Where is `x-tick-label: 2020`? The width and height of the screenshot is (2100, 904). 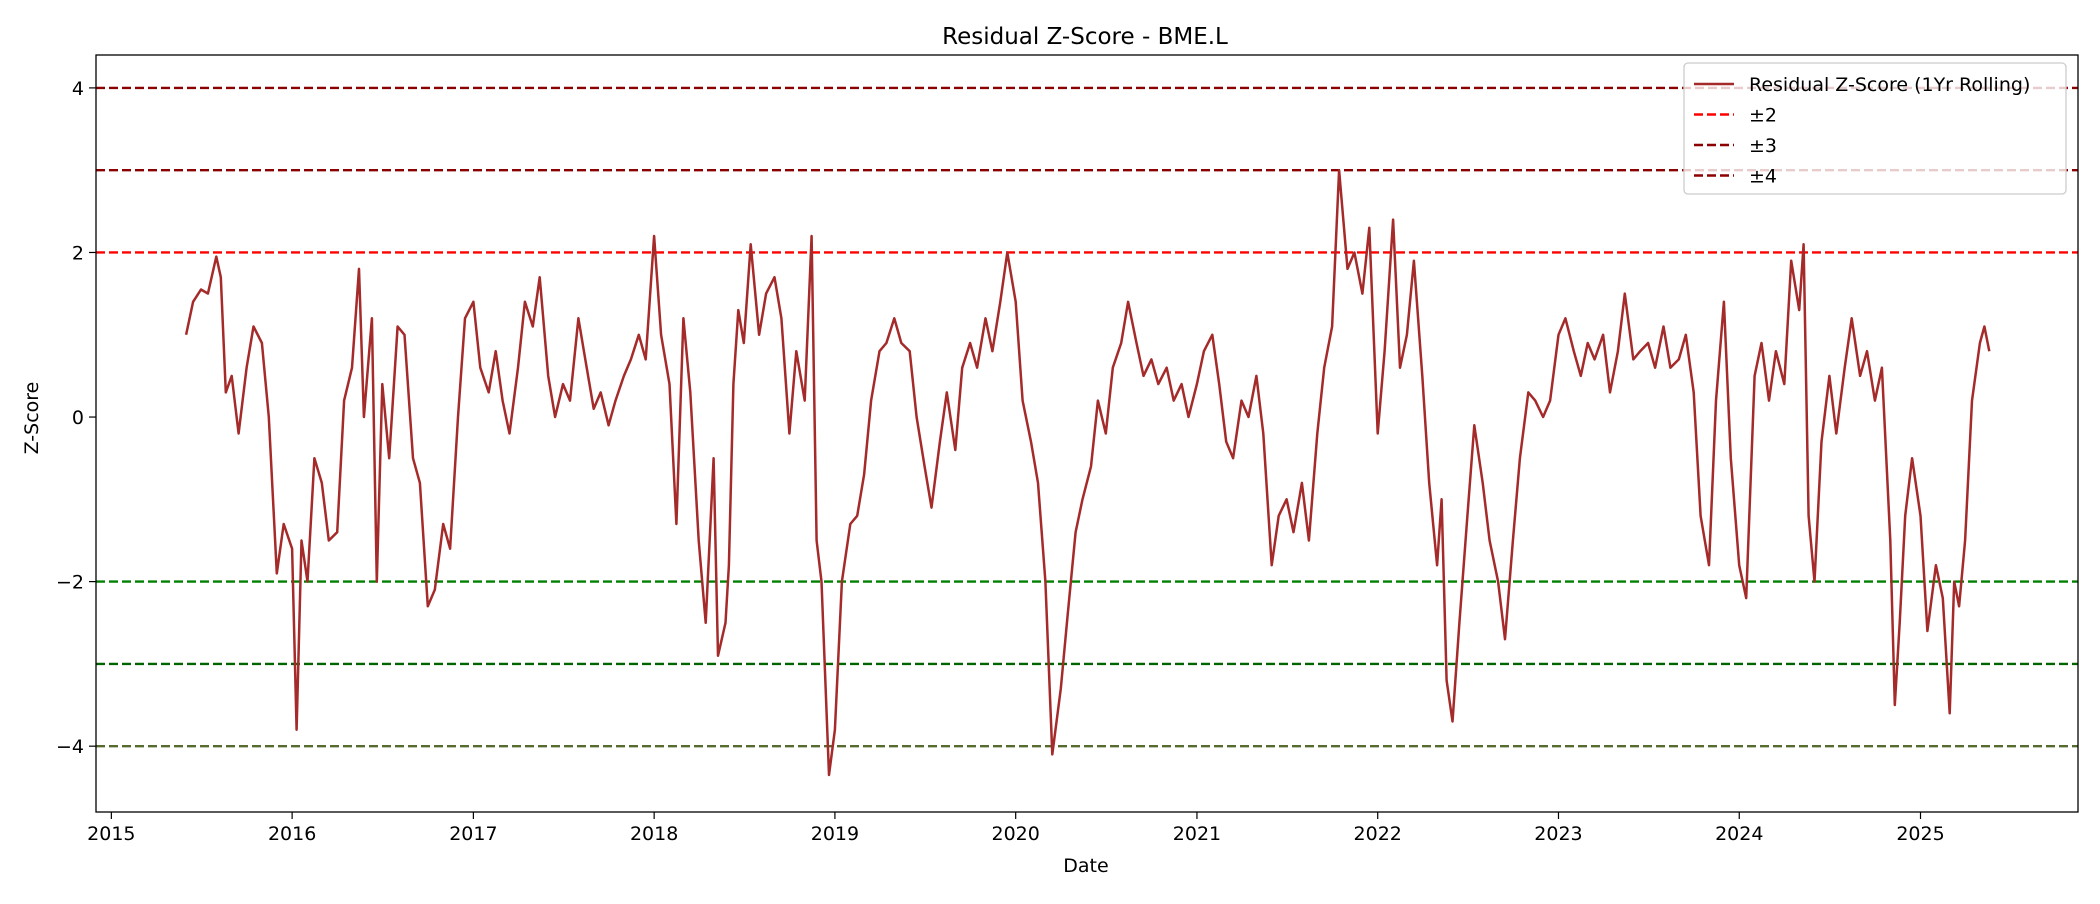 x-tick-label: 2020 is located at coordinates (1016, 834).